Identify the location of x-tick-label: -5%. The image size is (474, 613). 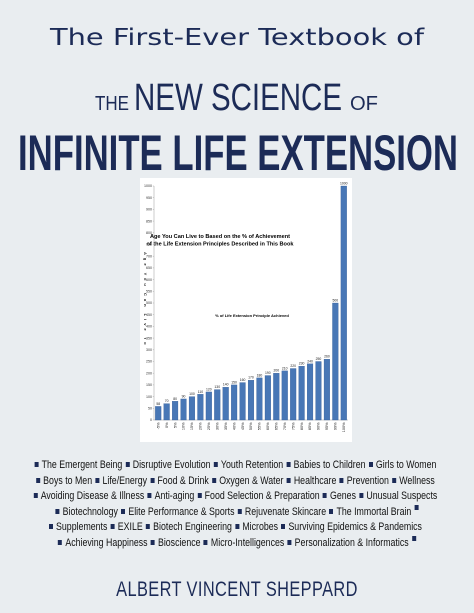
(158, 425).